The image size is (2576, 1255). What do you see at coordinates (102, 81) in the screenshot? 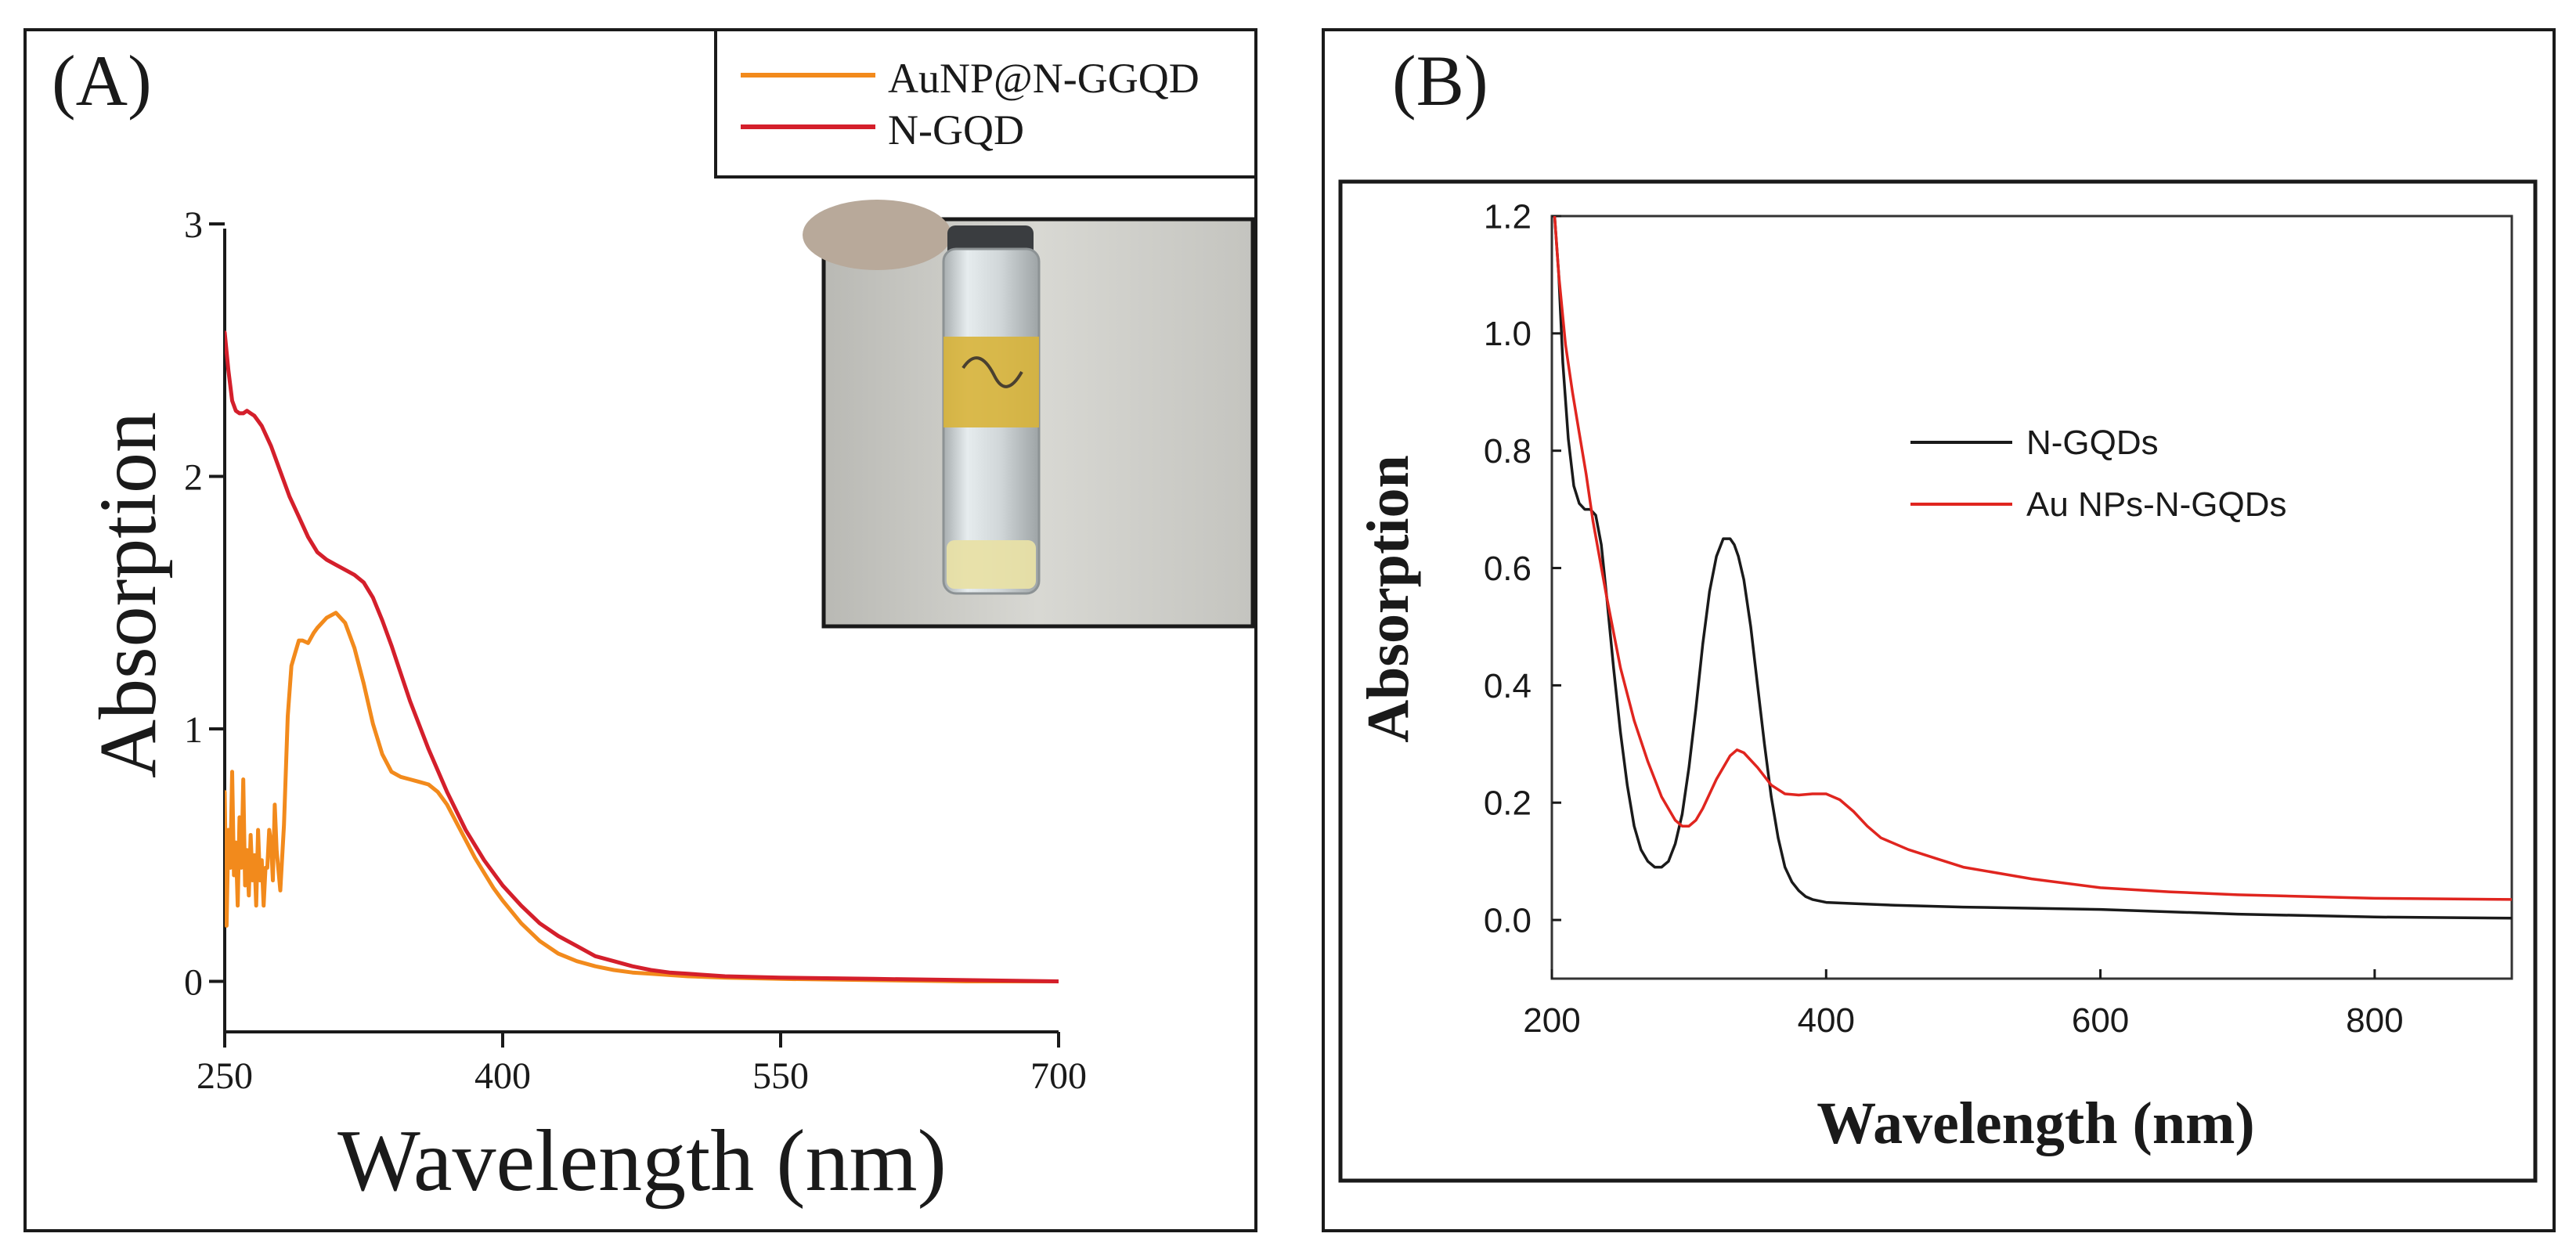
I see `panel-a-label: (A)` at bounding box center [102, 81].